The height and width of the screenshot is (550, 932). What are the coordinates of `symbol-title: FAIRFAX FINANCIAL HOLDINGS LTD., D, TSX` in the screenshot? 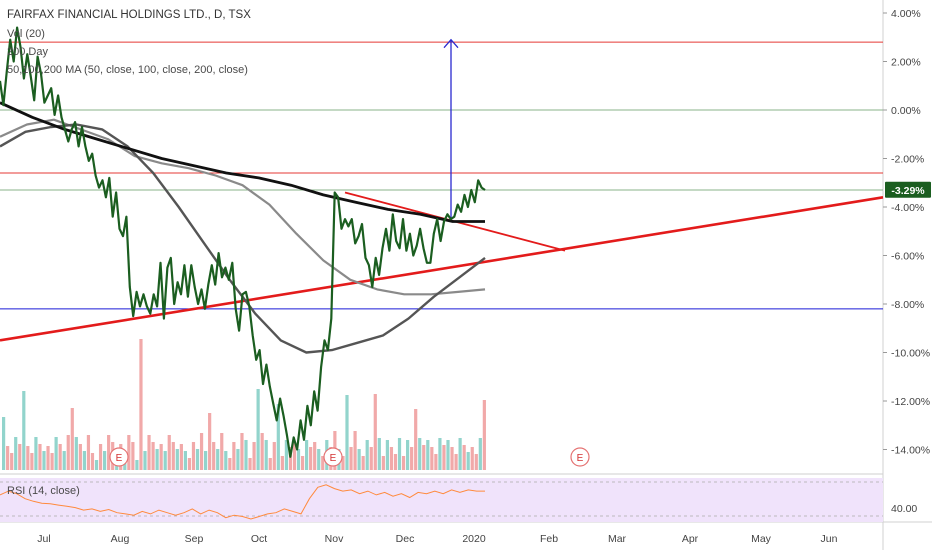 It's located at (129, 15).